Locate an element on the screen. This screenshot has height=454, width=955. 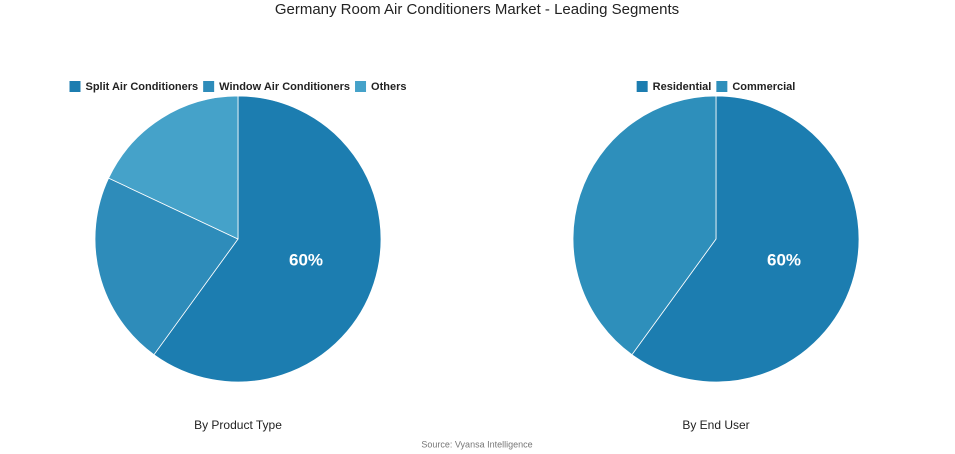
chart-subtitle: By Product Type is located at coordinates (238, 425).